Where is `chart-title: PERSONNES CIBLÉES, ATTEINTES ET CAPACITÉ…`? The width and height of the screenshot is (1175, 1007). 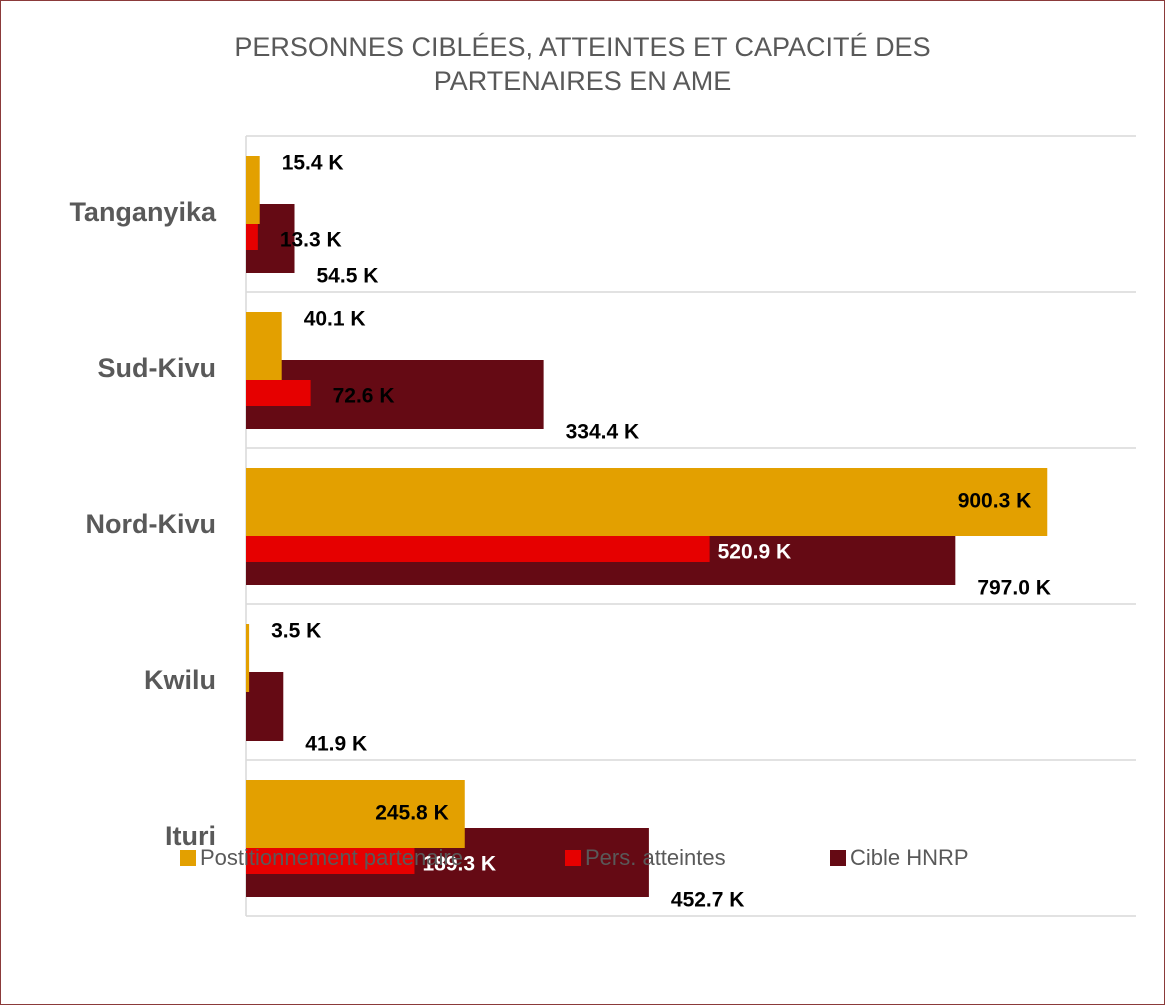
chart-title: PERSONNES CIBLÉES, ATTEINTES ET CAPACITÉ… is located at coordinates (582, 64).